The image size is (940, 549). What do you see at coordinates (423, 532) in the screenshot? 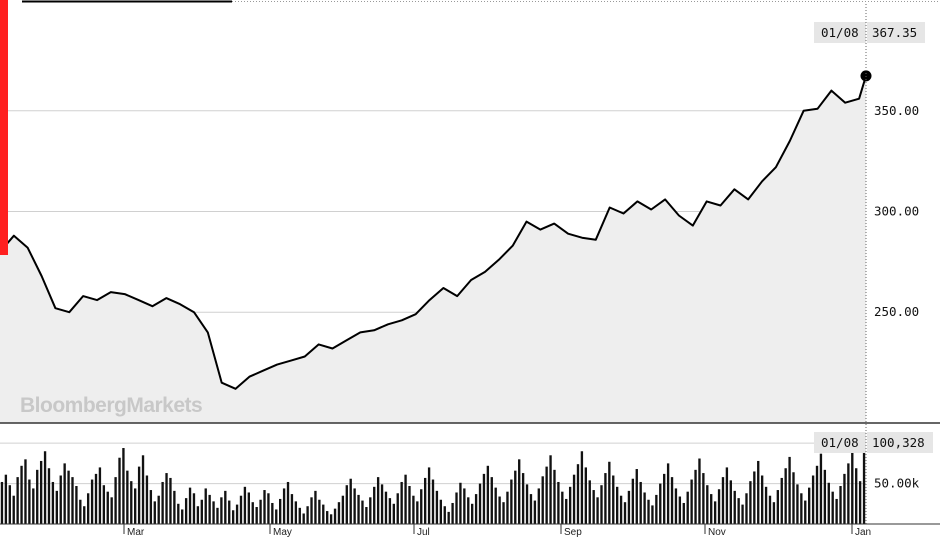
I see `x-tick-label: Jul` at bounding box center [423, 532].